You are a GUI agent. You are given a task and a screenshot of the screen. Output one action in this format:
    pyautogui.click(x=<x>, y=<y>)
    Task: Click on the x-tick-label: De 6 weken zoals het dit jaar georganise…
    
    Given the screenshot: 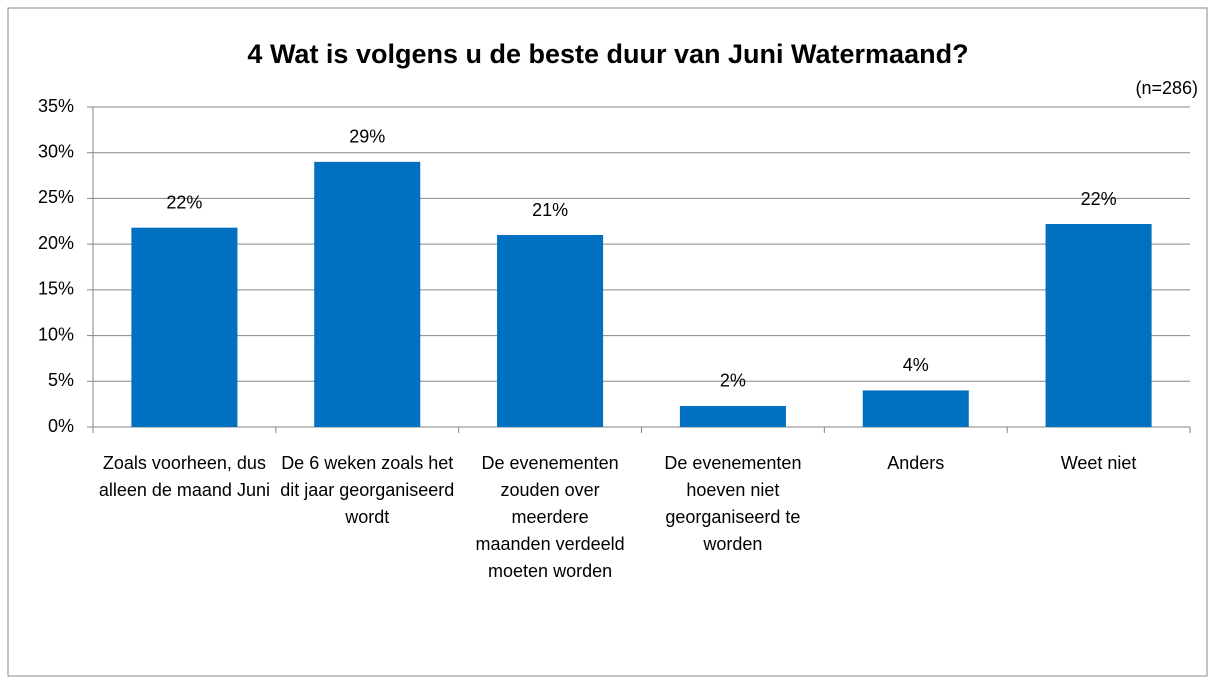 What is the action you would take?
    pyautogui.click(x=367, y=490)
    